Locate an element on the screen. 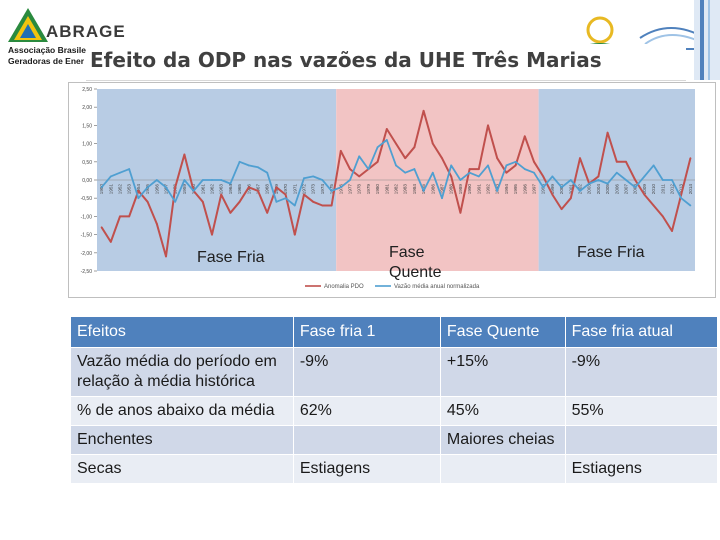 The width and height of the screenshot is (720, 540). table-cell is located at coordinates (641, 440).